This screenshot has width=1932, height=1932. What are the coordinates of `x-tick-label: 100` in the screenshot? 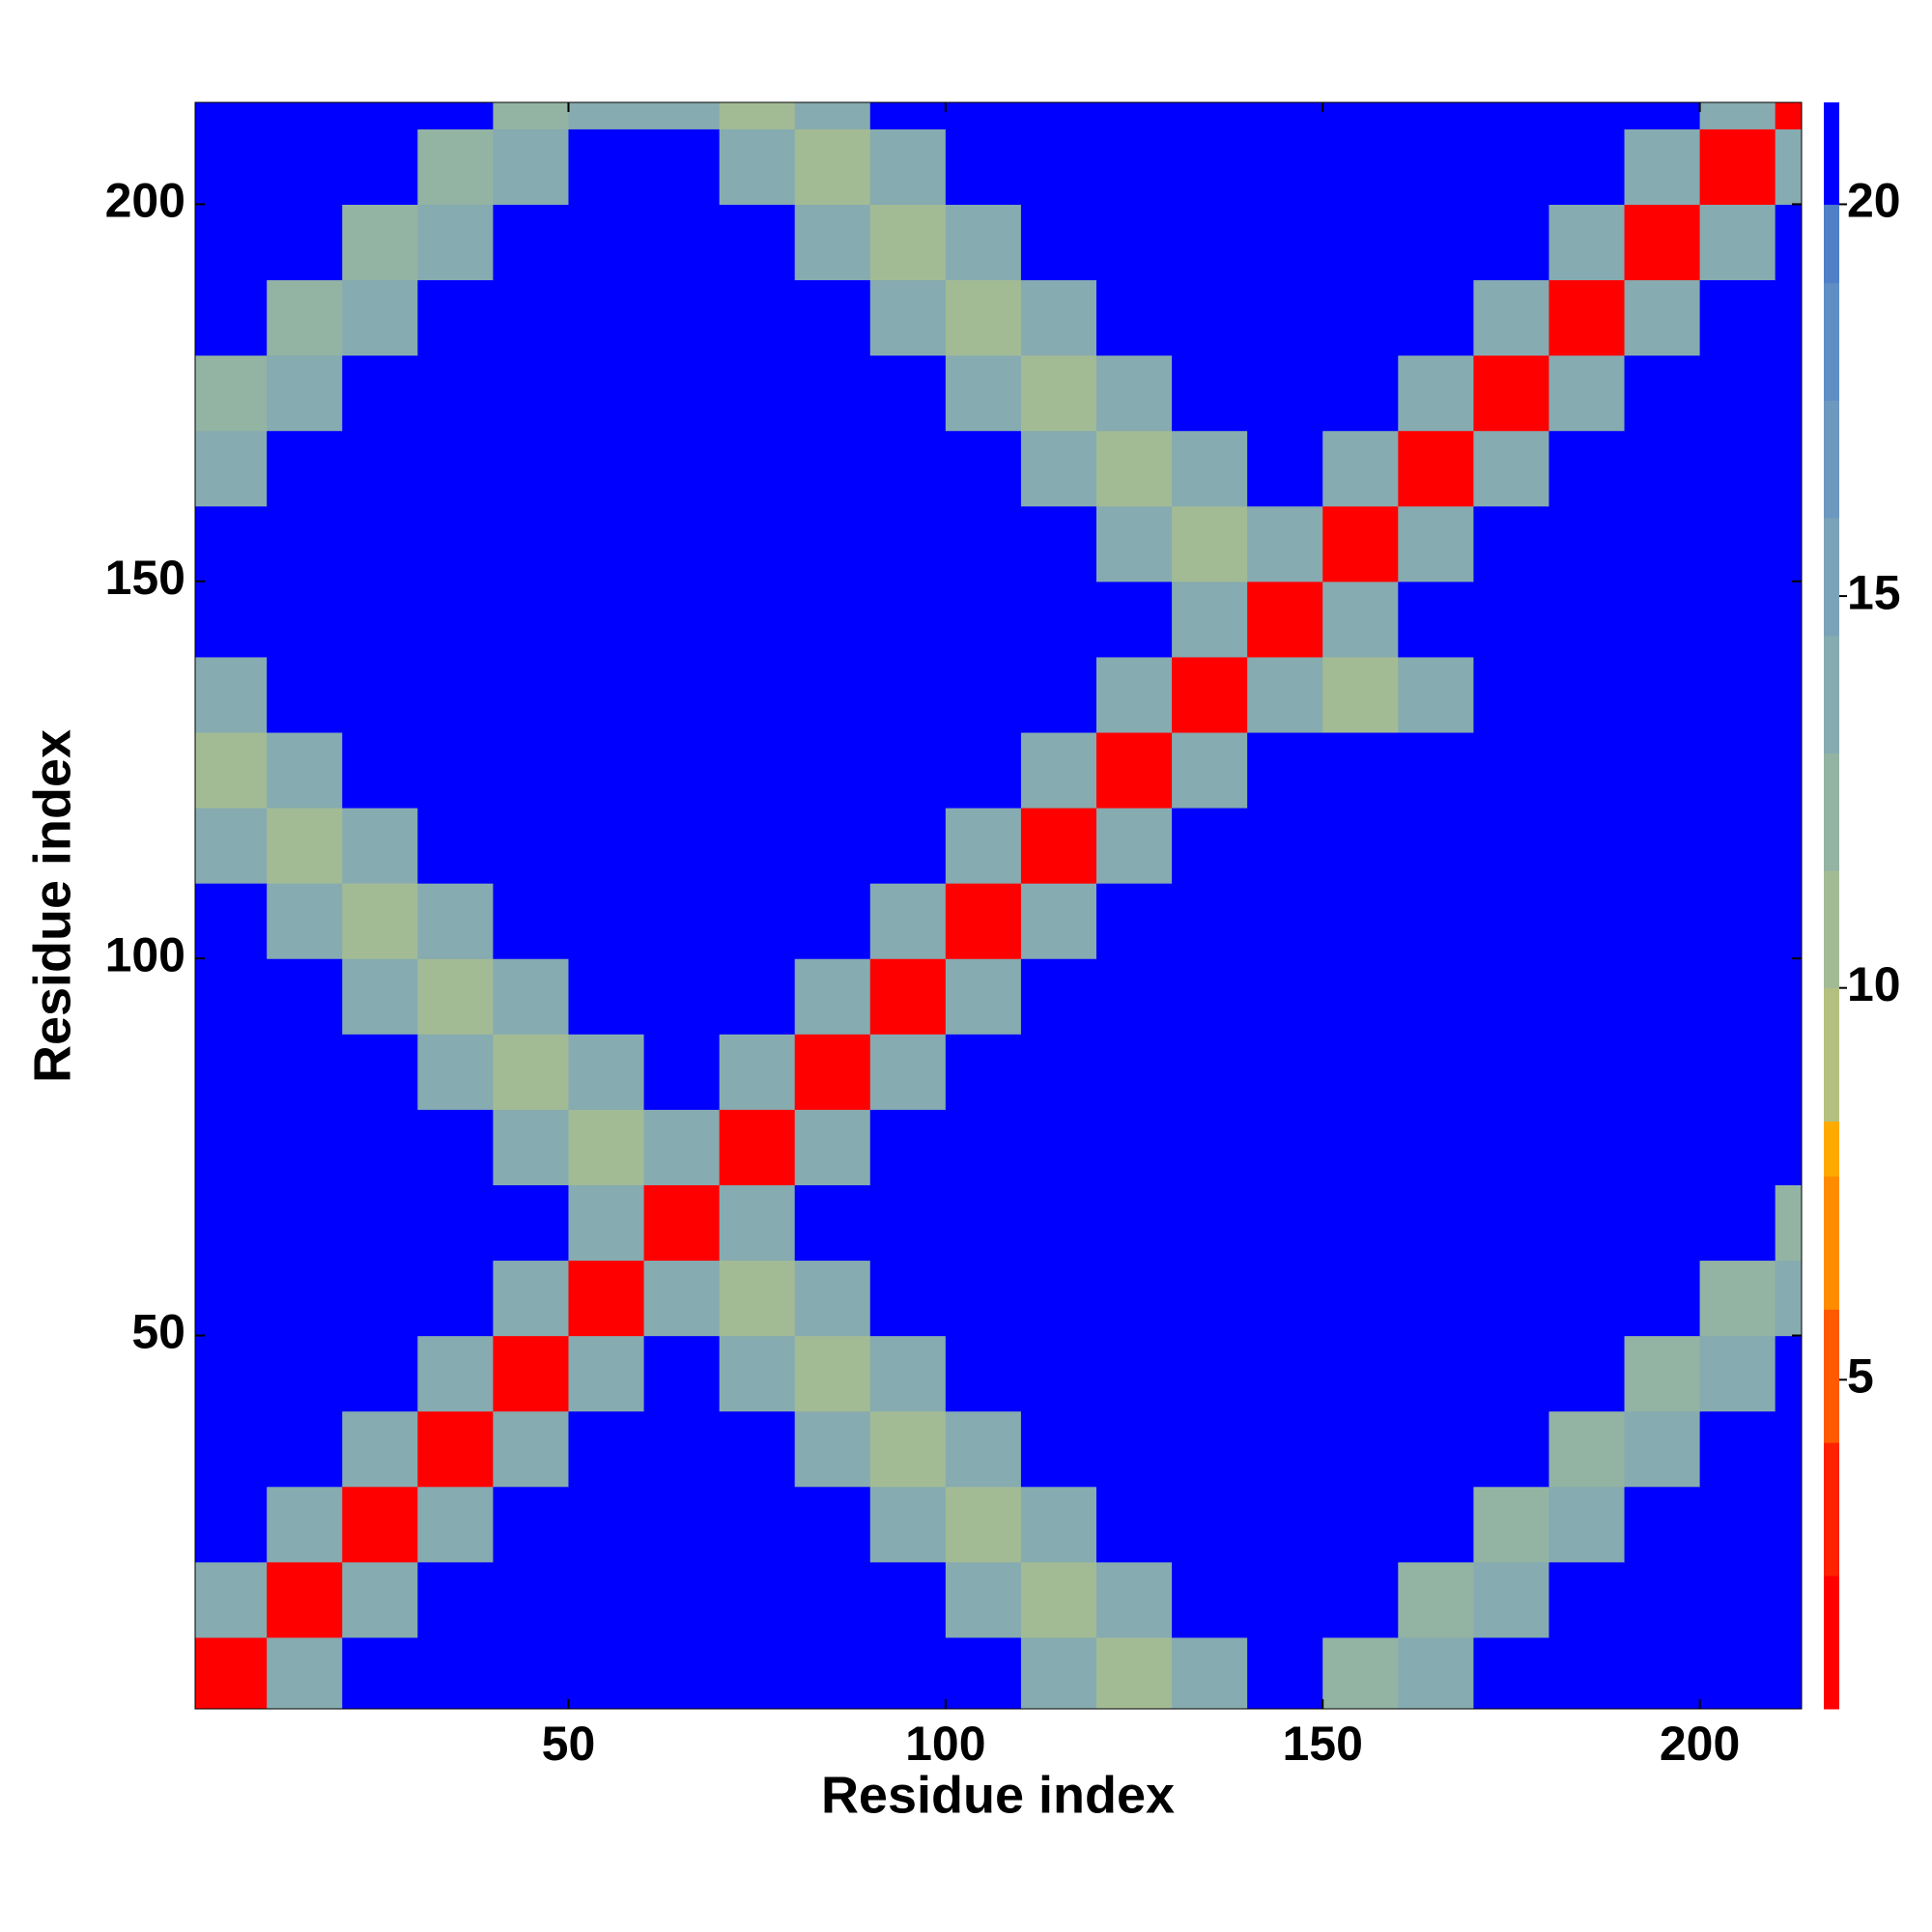 It's located at (945, 1744).